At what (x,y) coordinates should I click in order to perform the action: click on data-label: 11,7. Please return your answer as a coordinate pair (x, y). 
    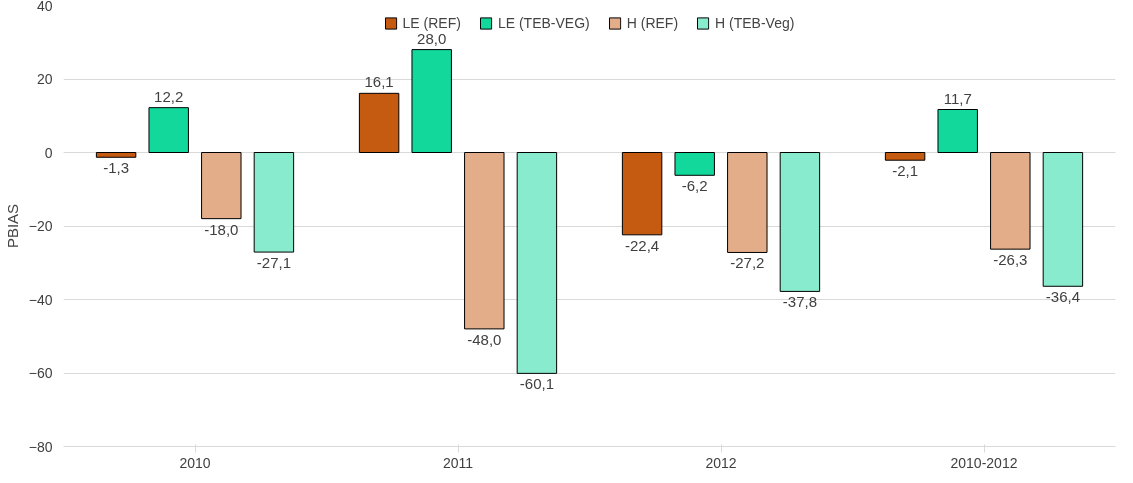
    Looking at the image, I should click on (957, 98).